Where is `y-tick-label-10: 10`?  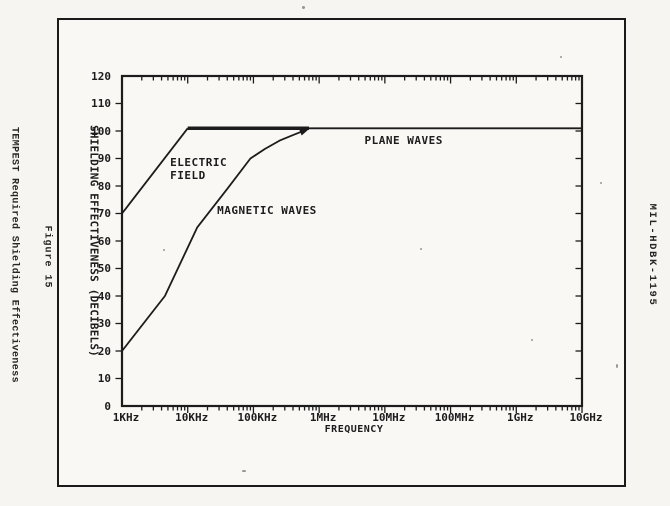
y-tick-label-10: 10 is located at coordinates (104, 378).